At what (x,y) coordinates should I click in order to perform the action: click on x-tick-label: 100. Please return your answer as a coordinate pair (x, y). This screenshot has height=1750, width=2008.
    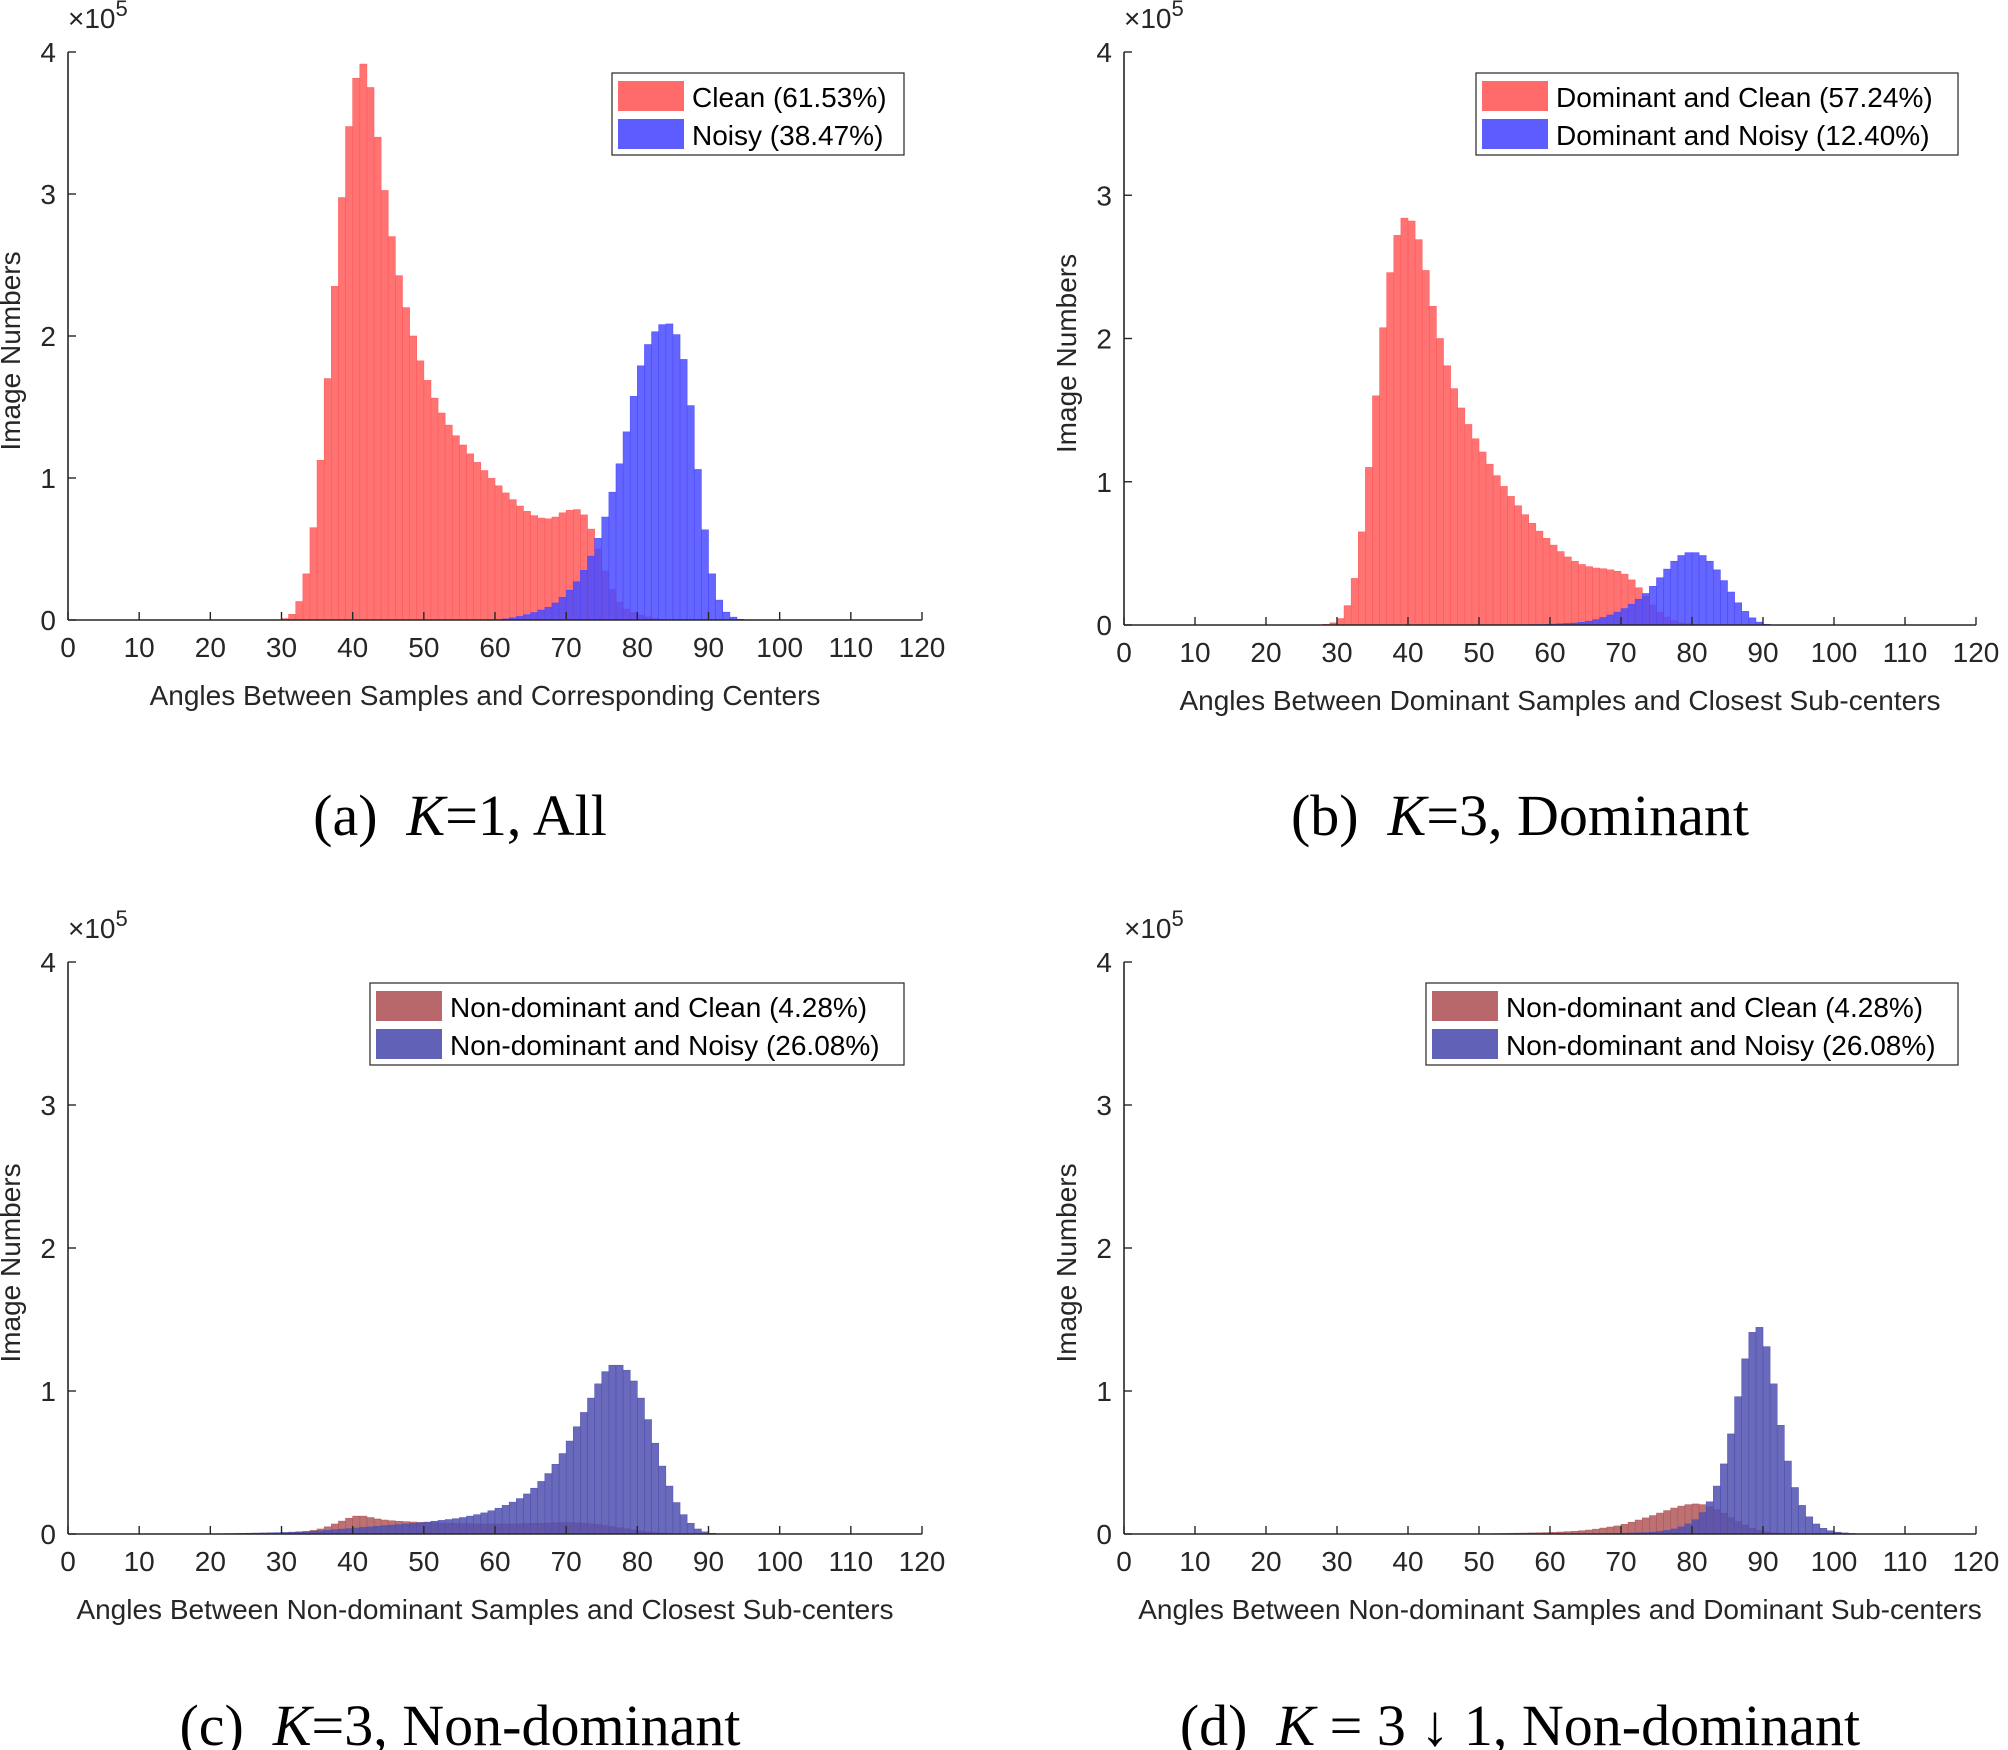
    Looking at the image, I should click on (1834, 1561).